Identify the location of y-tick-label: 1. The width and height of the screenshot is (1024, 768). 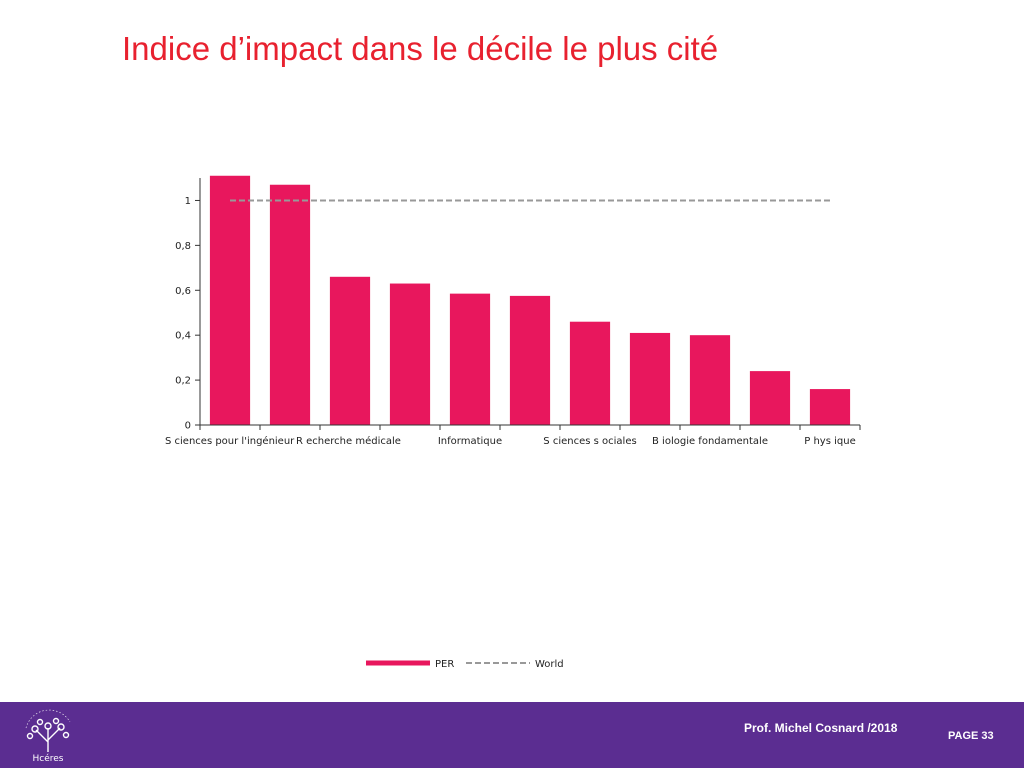
(188, 201).